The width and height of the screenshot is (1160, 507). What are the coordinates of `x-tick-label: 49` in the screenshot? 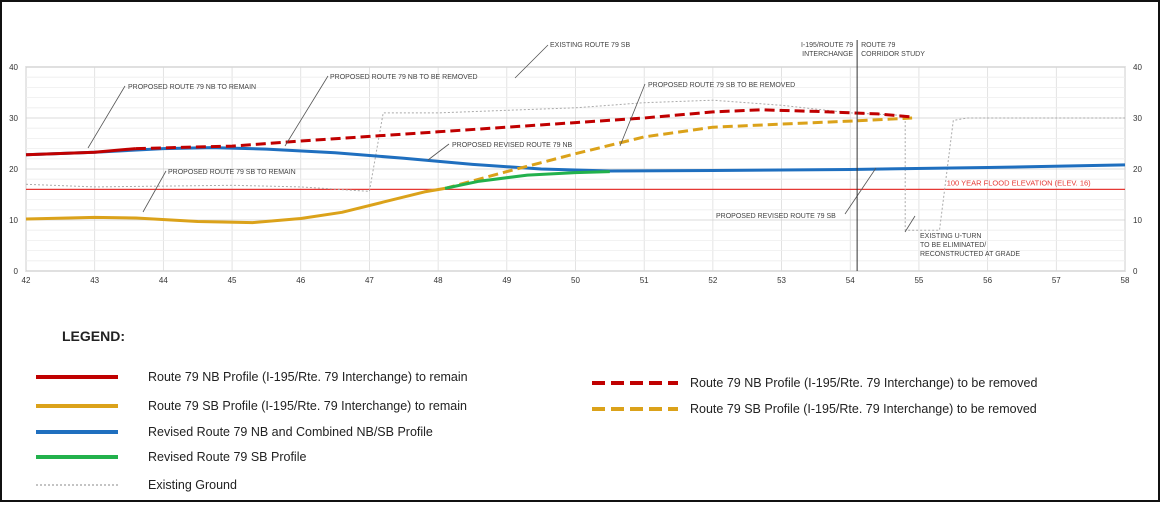 It's located at (506, 280).